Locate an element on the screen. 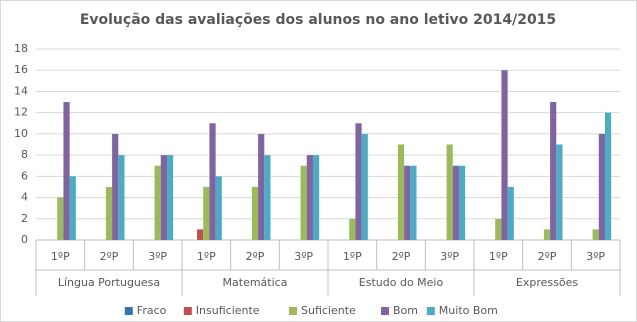 The image size is (637, 322). legend-label: Suficiente is located at coordinates (328, 310).